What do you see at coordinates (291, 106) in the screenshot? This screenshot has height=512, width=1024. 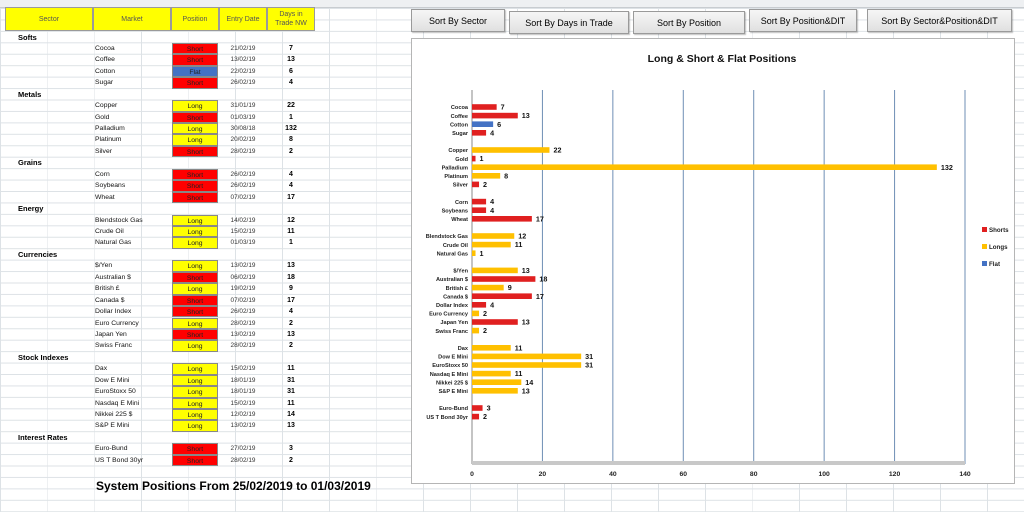 I see `days-in-trade-cell: 22` at bounding box center [291, 106].